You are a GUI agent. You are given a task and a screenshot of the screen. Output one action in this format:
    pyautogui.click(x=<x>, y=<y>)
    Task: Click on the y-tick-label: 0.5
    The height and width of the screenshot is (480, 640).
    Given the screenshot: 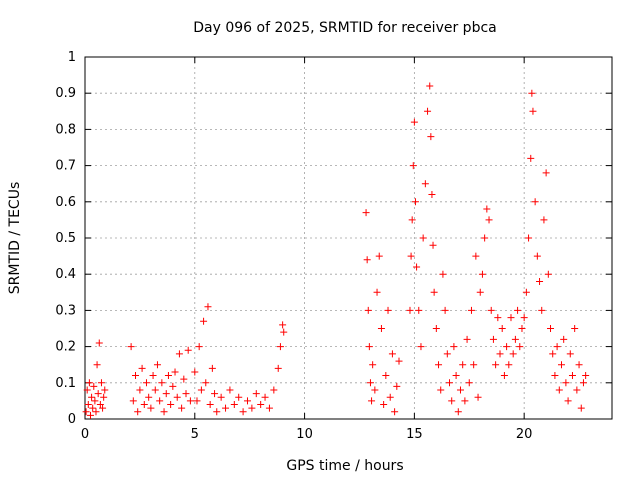 What is the action you would take?
    pyautogui.click(x=65, y=238)
    